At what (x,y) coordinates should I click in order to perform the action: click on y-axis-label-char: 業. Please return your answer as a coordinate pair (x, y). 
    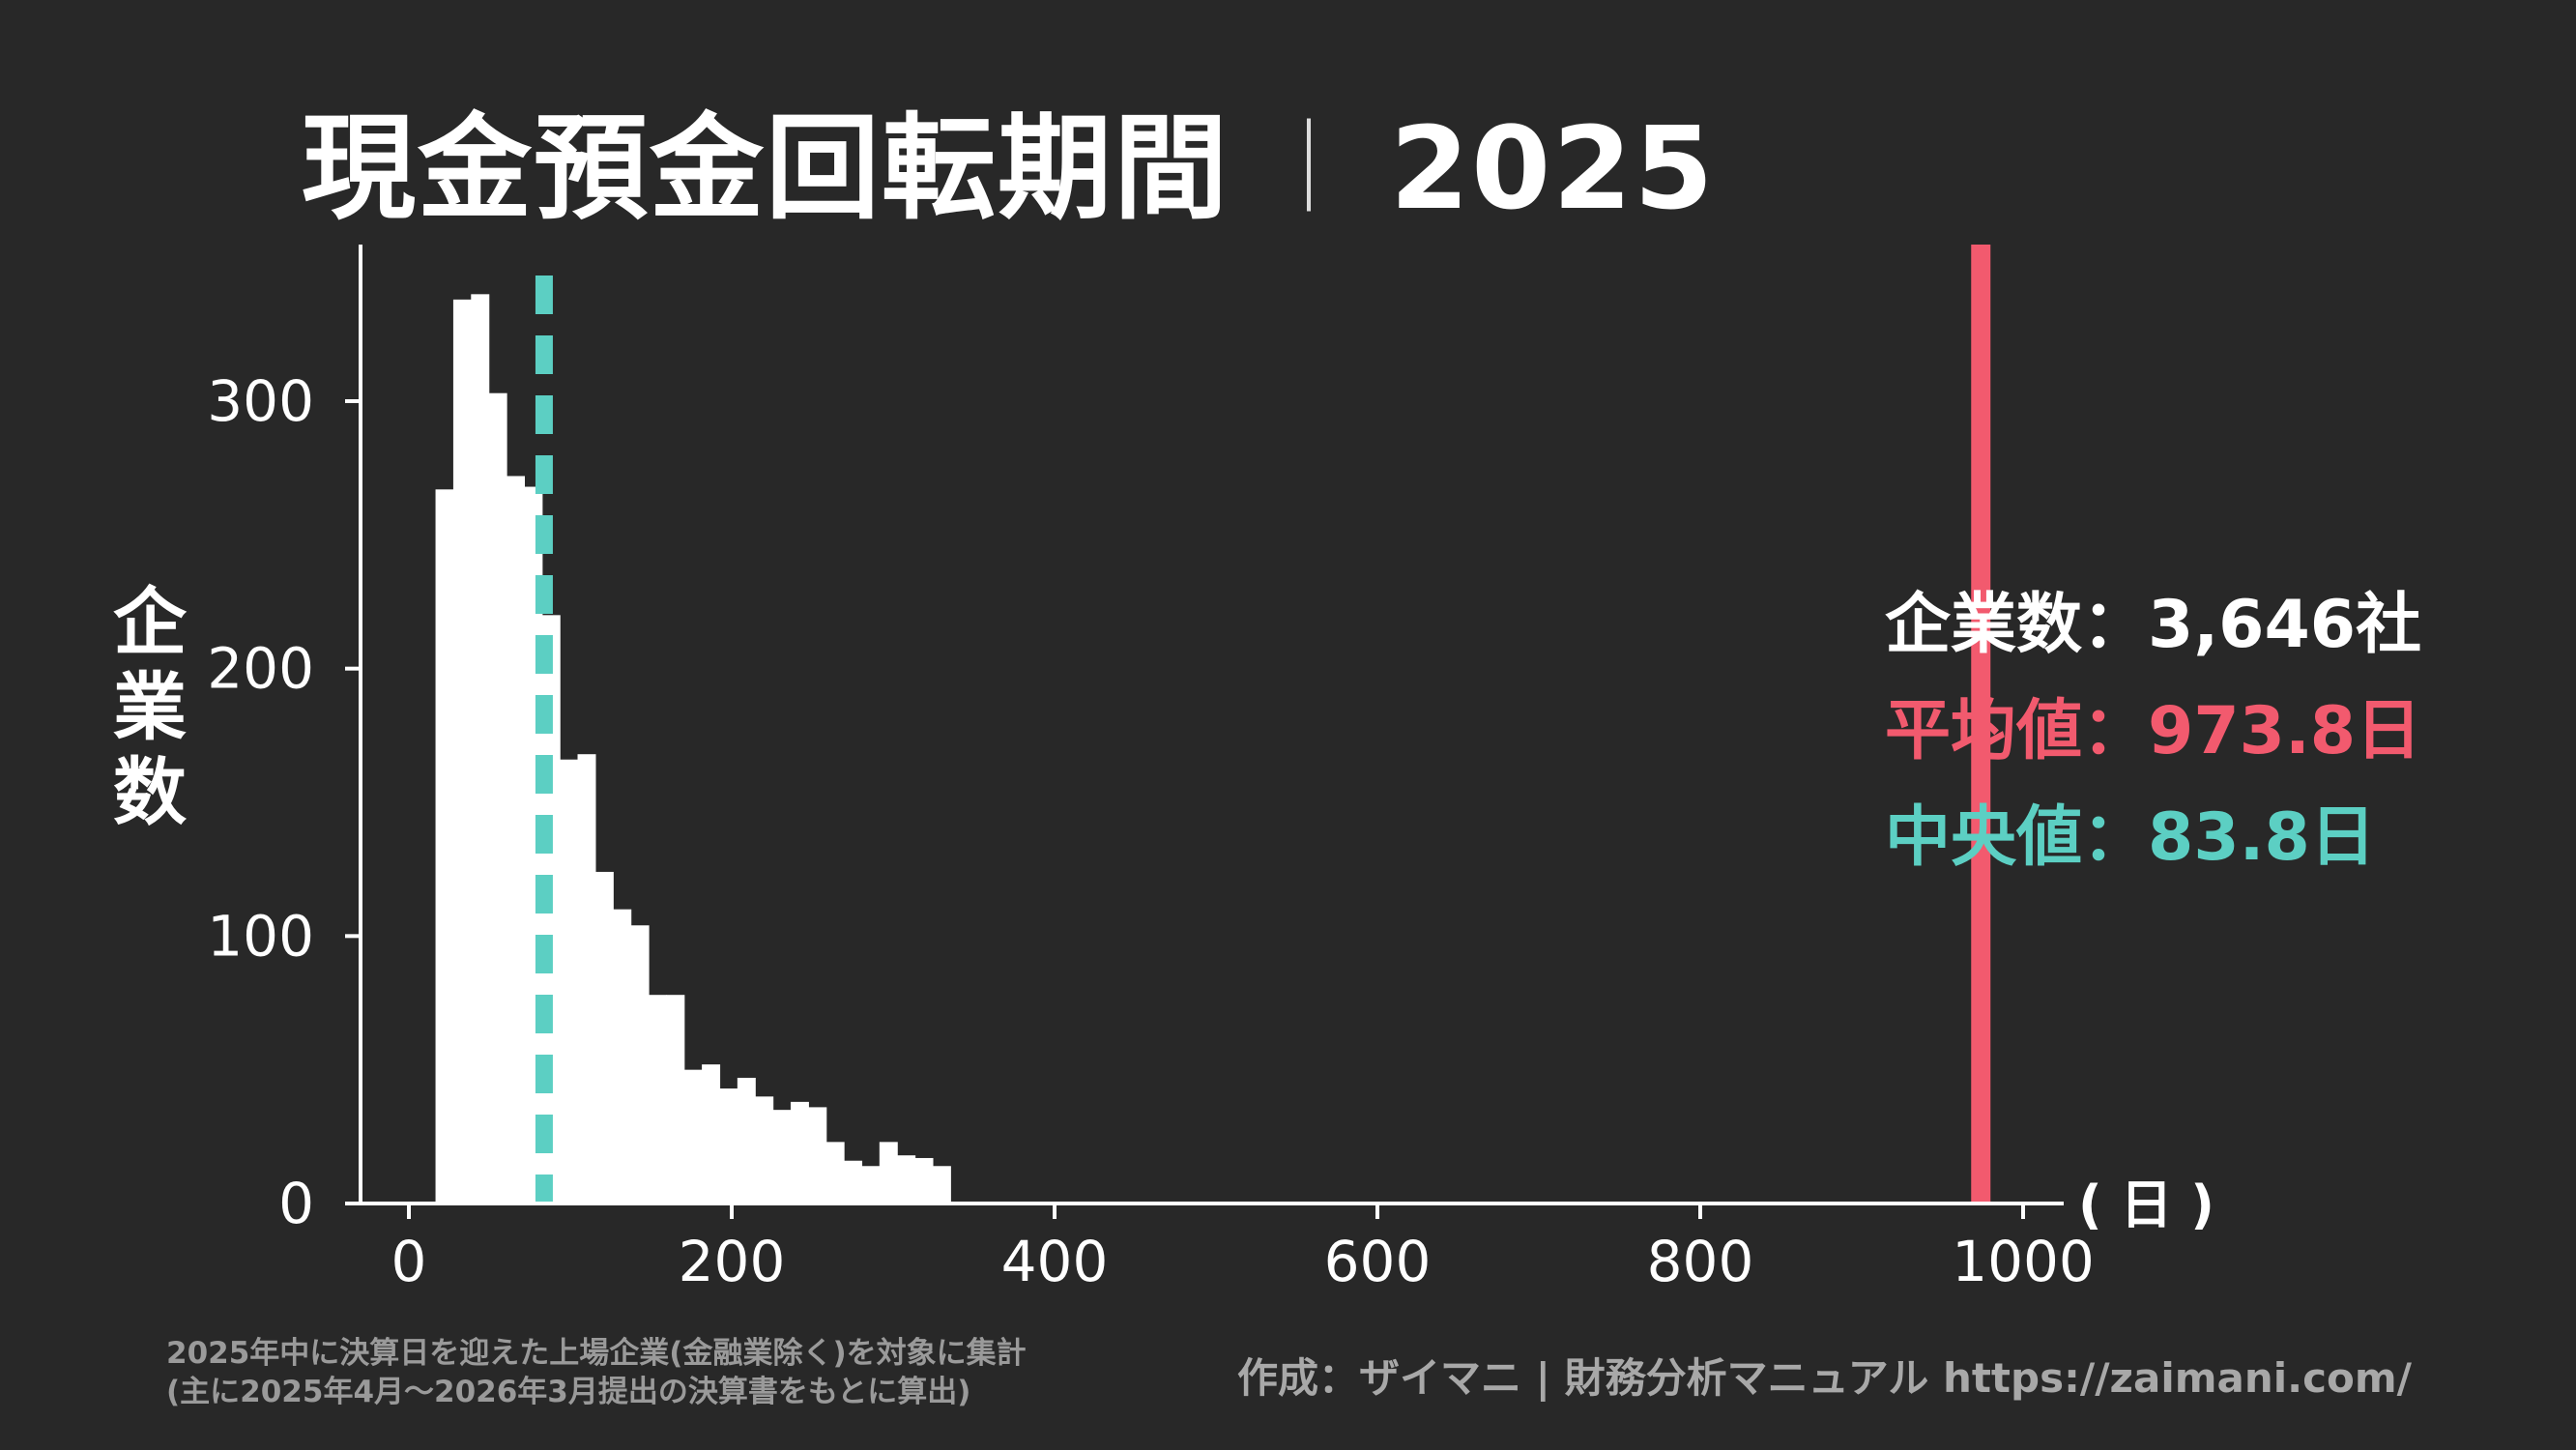
    Looking at the image, I should click on (150, 707).